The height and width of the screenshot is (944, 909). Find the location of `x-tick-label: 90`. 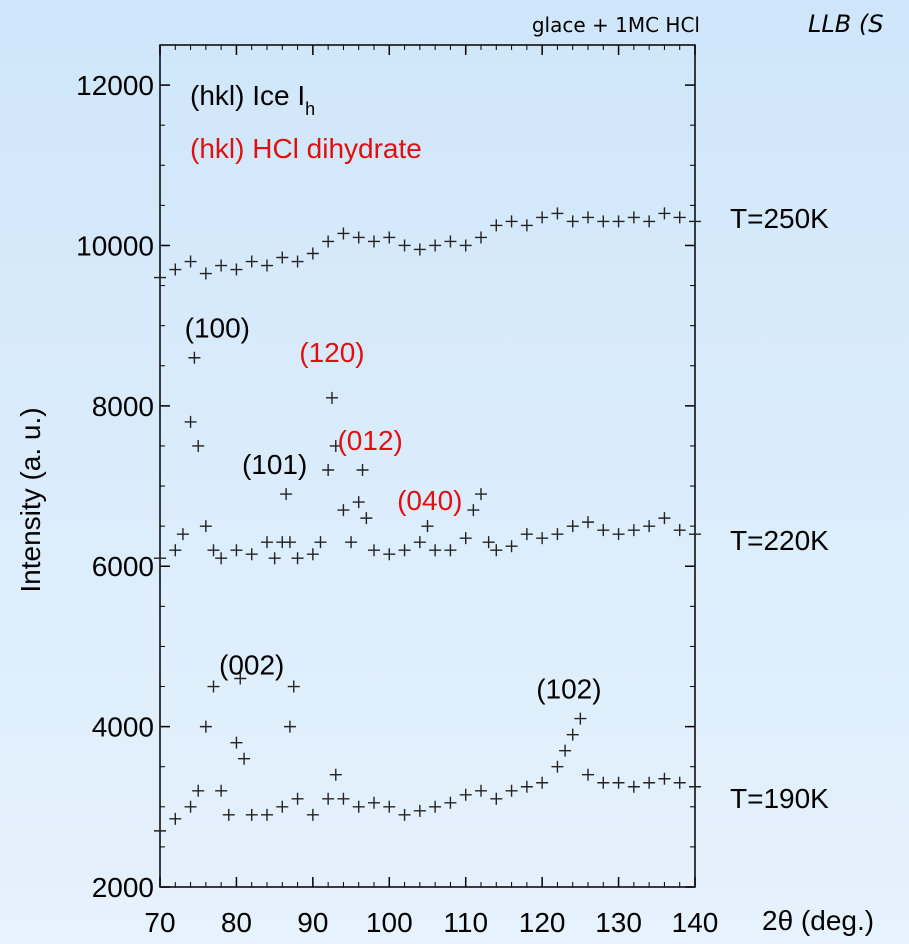

x-tick-label: 90 is located at coordinates (312, 922).